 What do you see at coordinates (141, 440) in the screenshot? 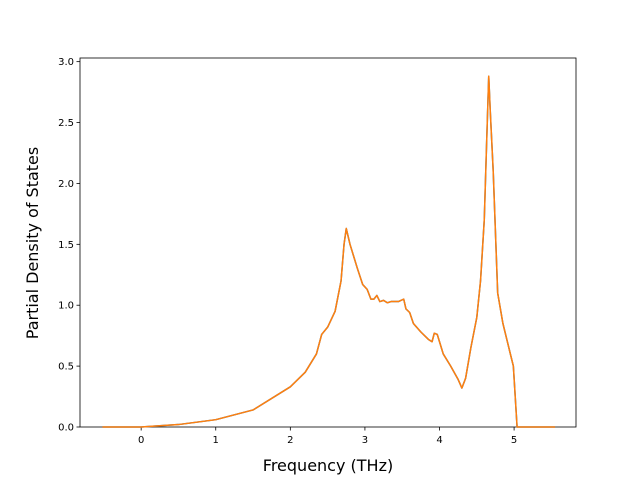
I see `x-tick-label: 0` at bounding box center [141, 440].